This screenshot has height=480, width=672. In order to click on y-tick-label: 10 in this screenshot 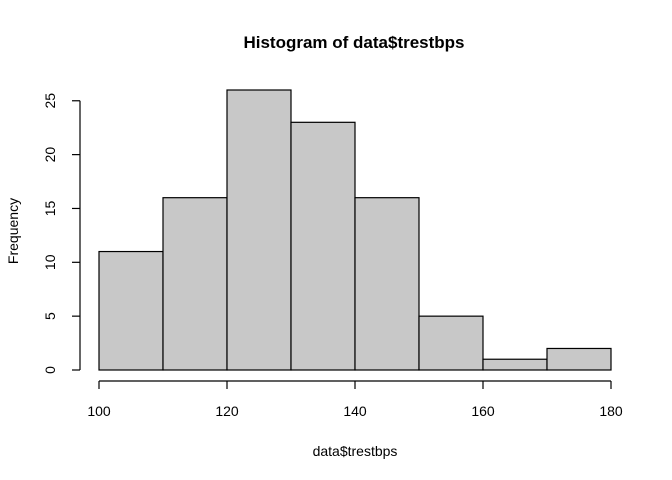, I will do `click(50, 262)`.